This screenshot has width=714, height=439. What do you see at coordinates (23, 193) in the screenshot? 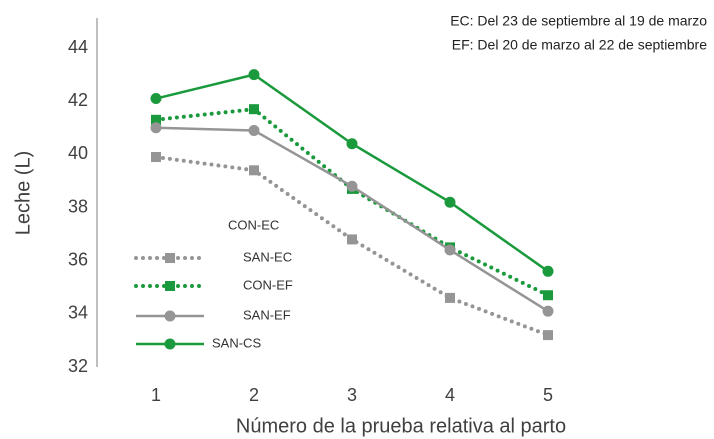
I see `y-axis-label: Leche (L)` at bounding box center [23, 193].